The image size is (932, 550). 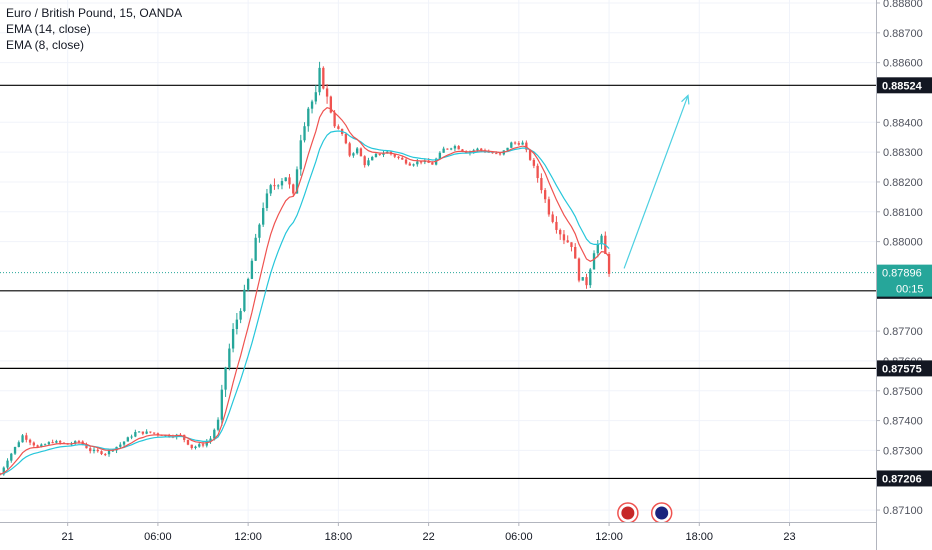 What do you see at coordinates (903, 511) in the screenshot?
I see `price-tick-label: 0.87100` at bounding box center [903, 511].